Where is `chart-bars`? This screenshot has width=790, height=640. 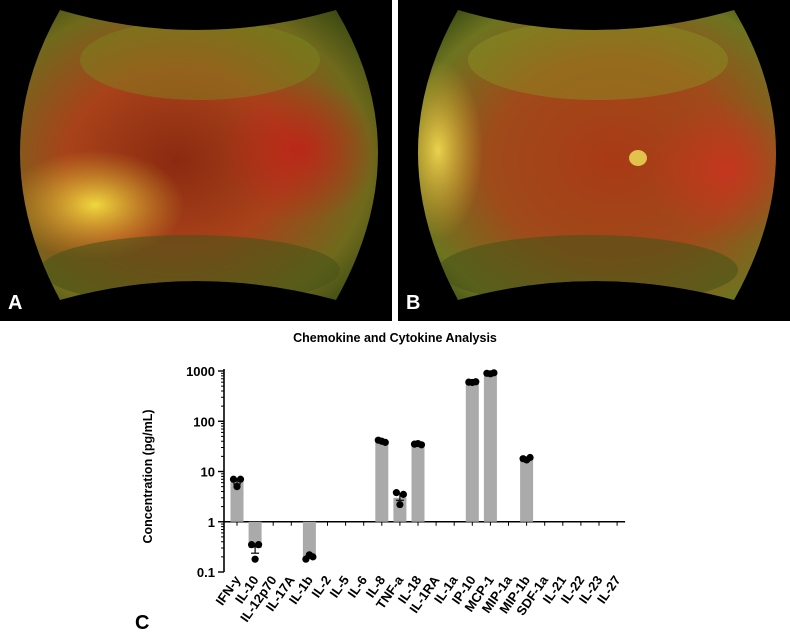 chart-bars is located at coordinates (382, 465).